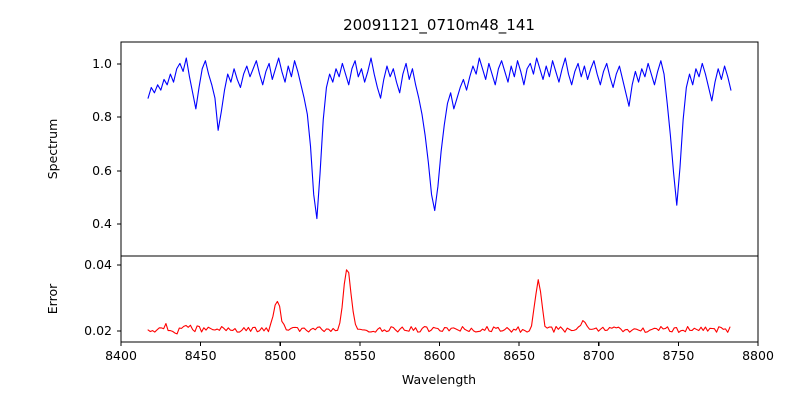 The image size is (800, 400). Describe the element at coordinates (119, 298) in the screenshot. I see `error-y-ticks` at that location.